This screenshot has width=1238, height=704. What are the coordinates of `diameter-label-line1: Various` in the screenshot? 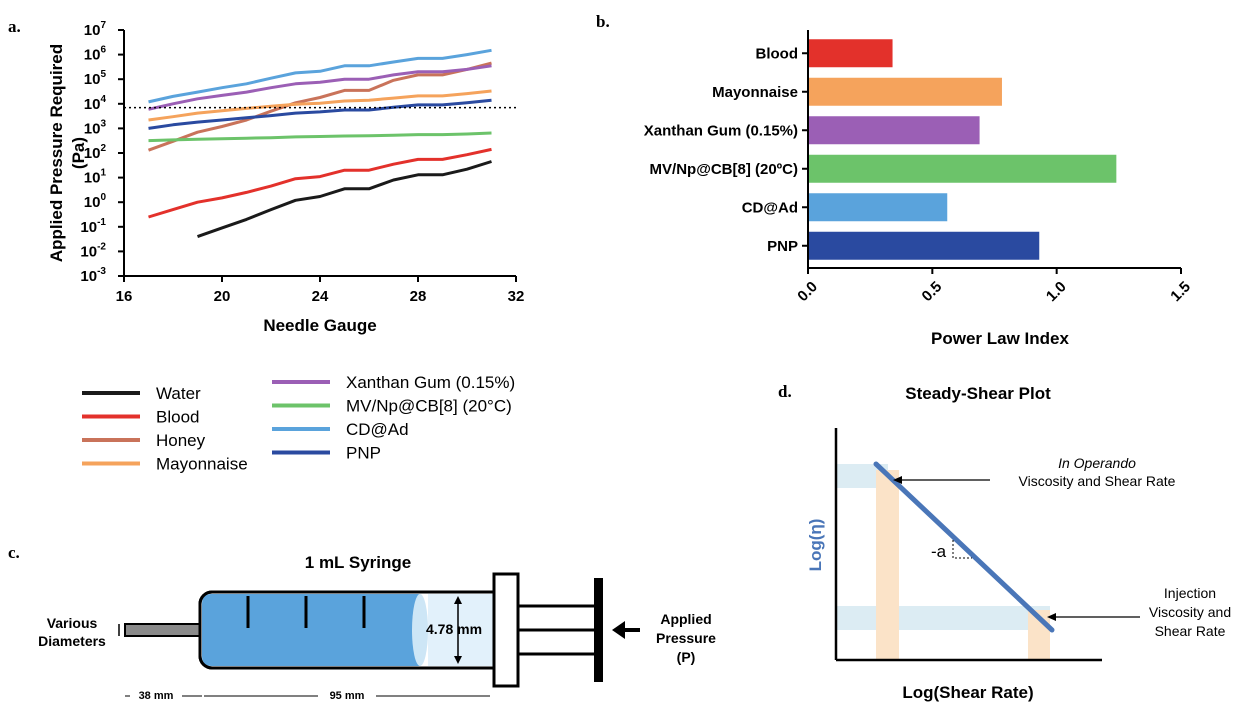 It's located at (72, 623).